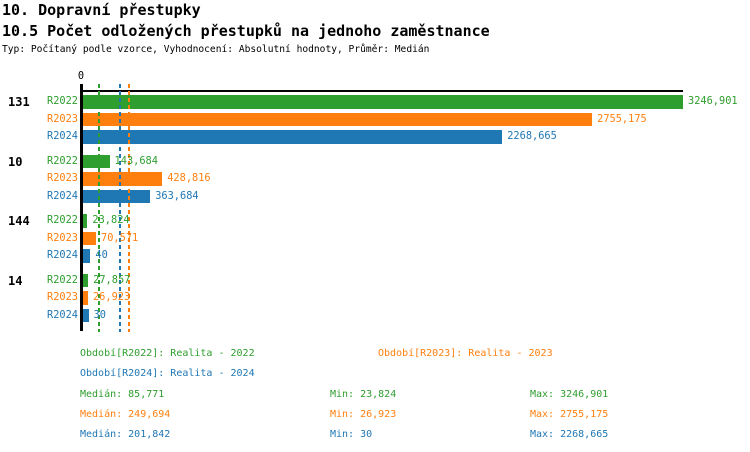 Image resolution: width=750 pixels, height=452 pixels. What do you see at coordinates (363, 414) in the screenshot?
I see `legend-min-r2023: Min: 26,923` at bounding box center [363, 414].